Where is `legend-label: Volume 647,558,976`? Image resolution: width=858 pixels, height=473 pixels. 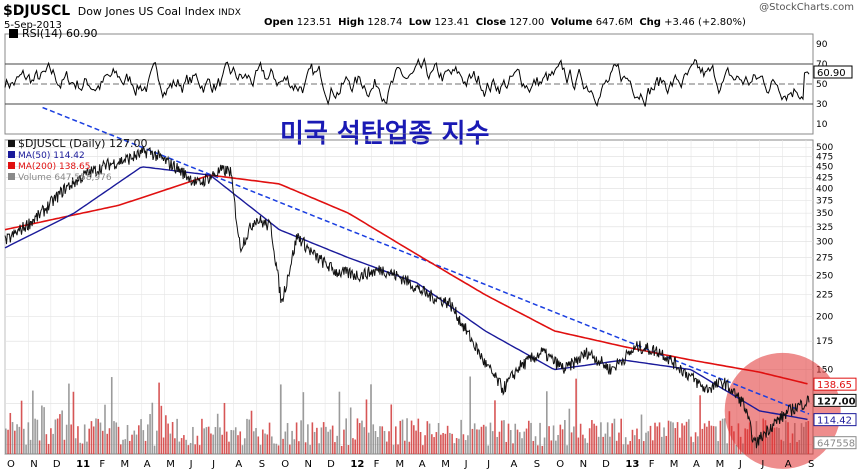 legend-label: Volume 647,558,976 is located at coordinates (65, 178).